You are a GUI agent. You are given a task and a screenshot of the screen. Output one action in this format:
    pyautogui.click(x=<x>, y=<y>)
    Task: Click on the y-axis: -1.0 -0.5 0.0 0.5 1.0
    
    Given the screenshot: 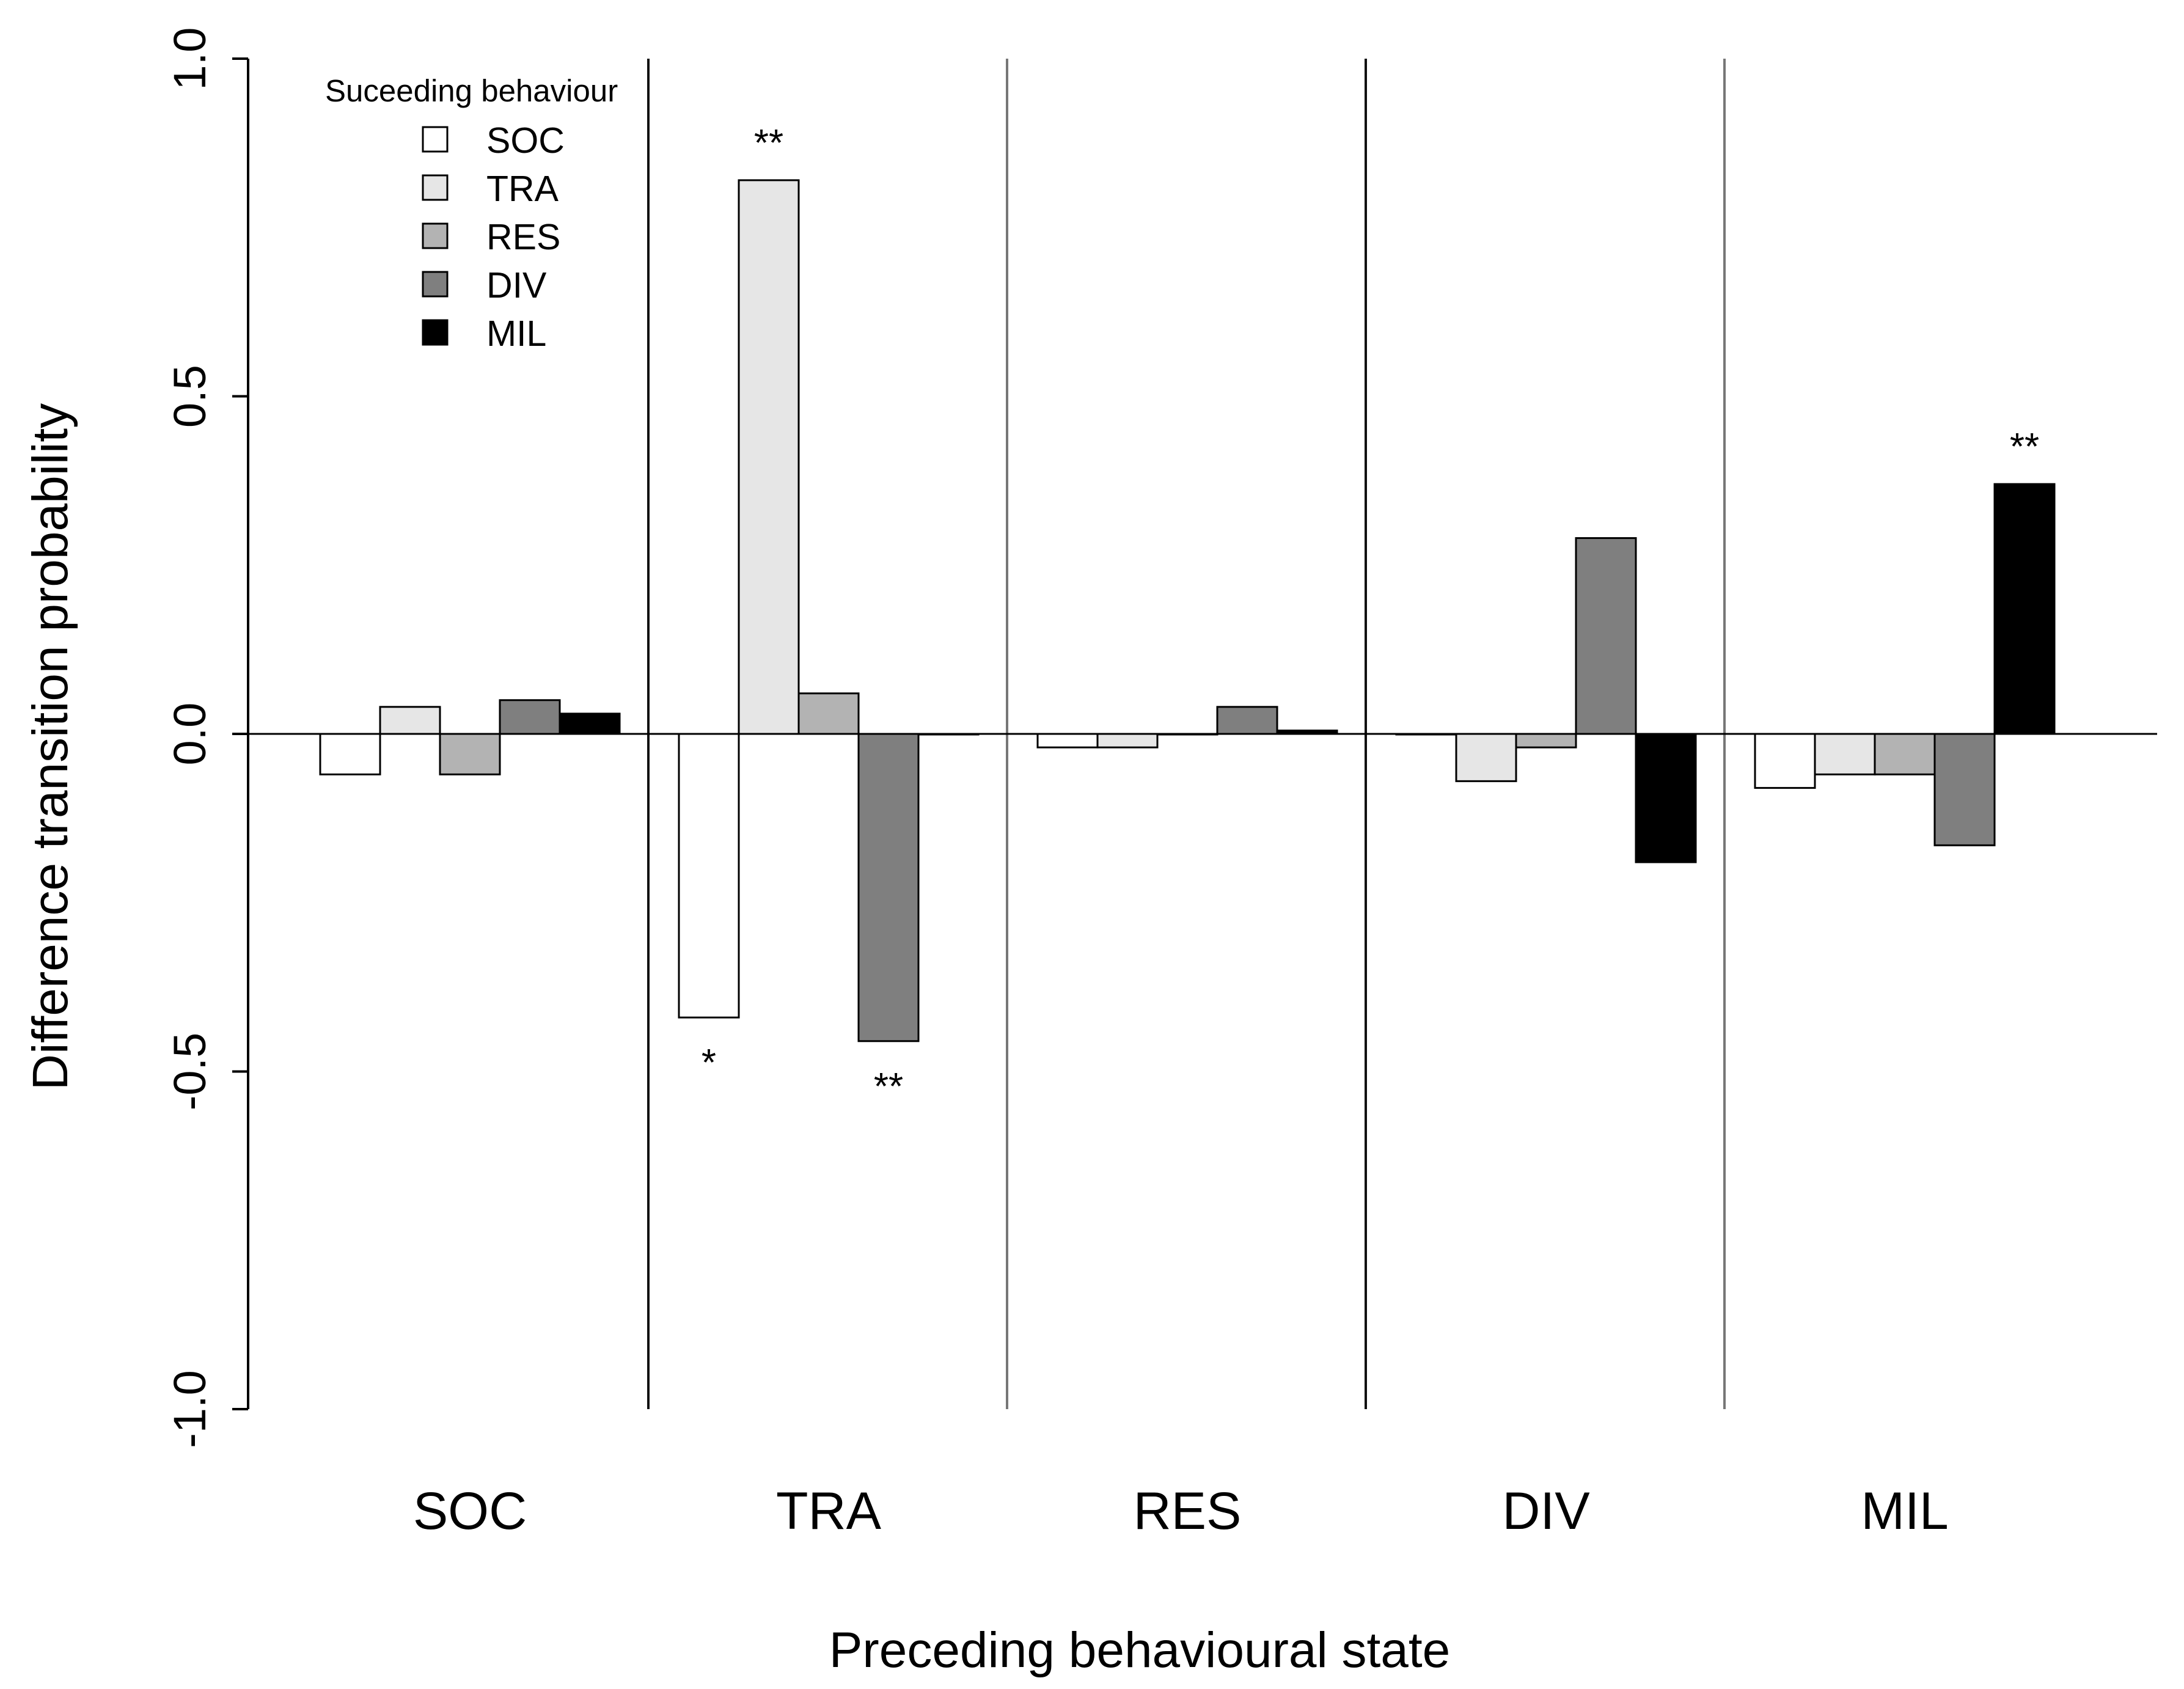 What is the action you would take?
    pyautogui.click(x=206, y=737)
    